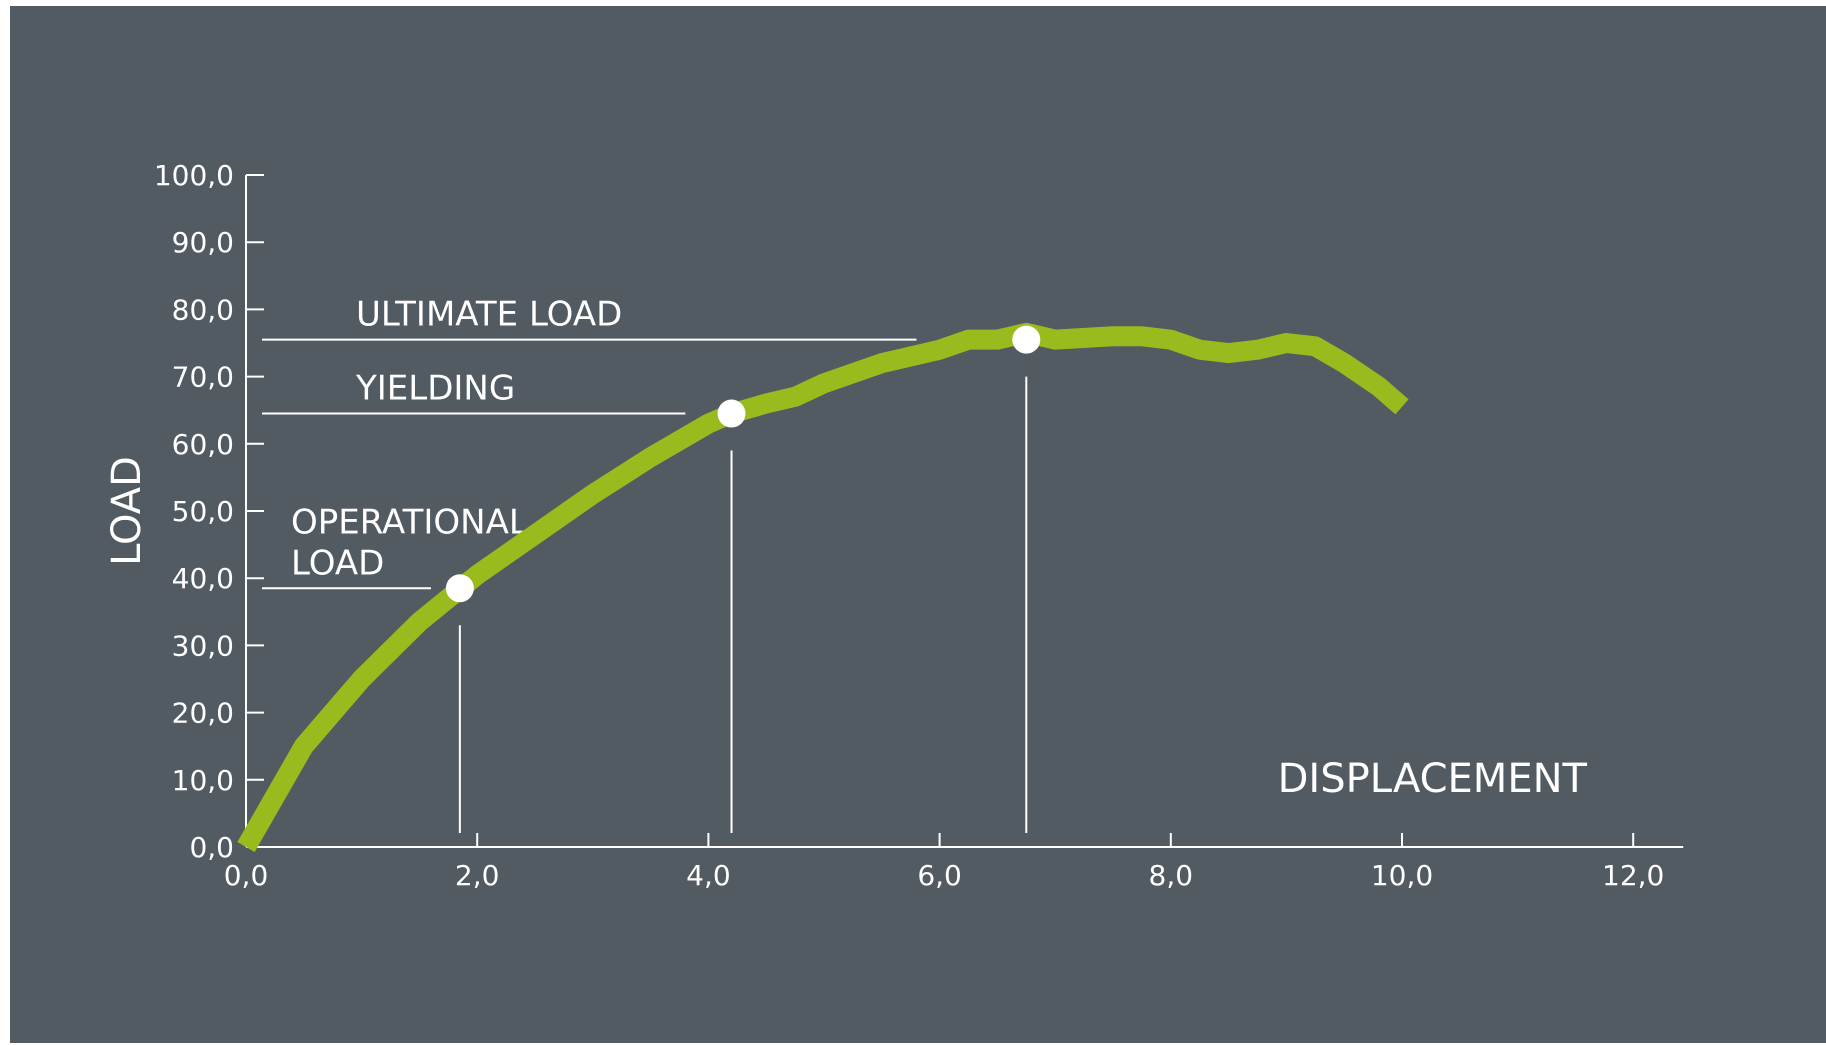 The height and width of the screenshot is (1045, 1826). I want to click on y-tick-label: 0,0, so click(211, 847).